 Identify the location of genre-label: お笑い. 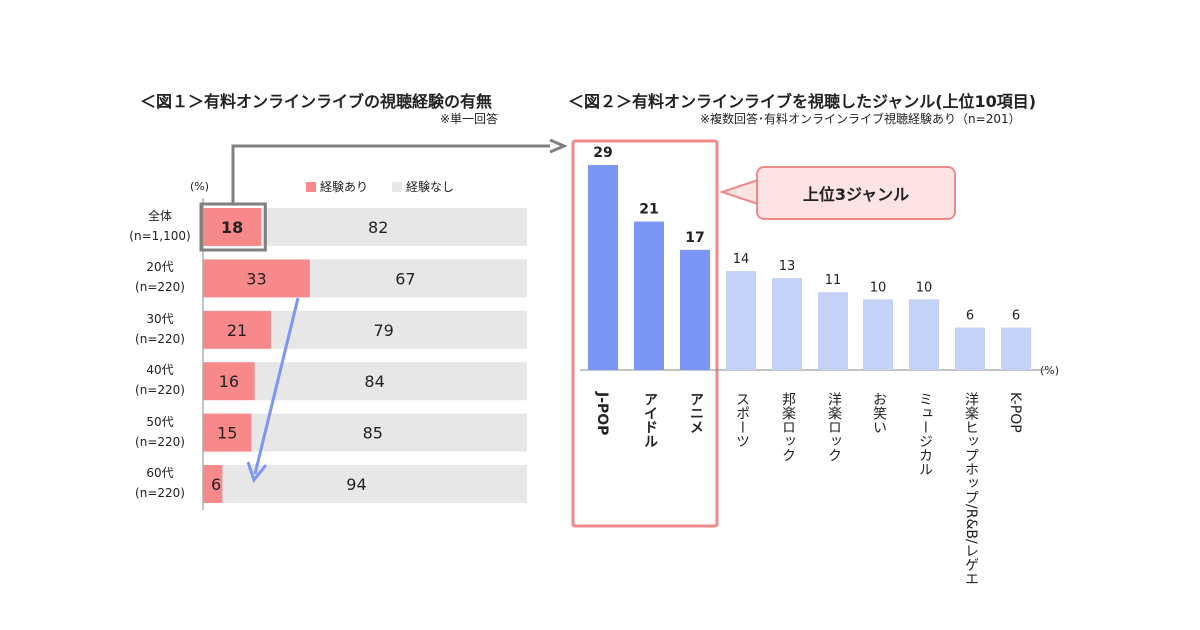
(879, 413).